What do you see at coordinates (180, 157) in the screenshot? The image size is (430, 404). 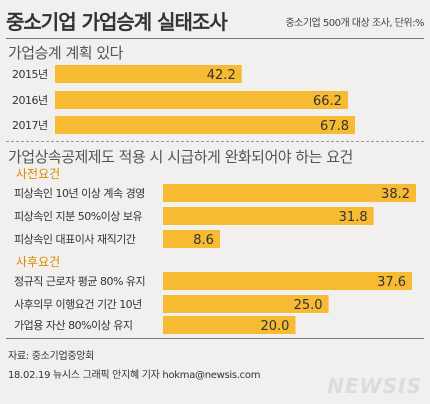 I see `chart2-title: 가업상속공제제도 적용 시 시급하게 완화되어야 하는 요건` at bounding box center [180, 157].